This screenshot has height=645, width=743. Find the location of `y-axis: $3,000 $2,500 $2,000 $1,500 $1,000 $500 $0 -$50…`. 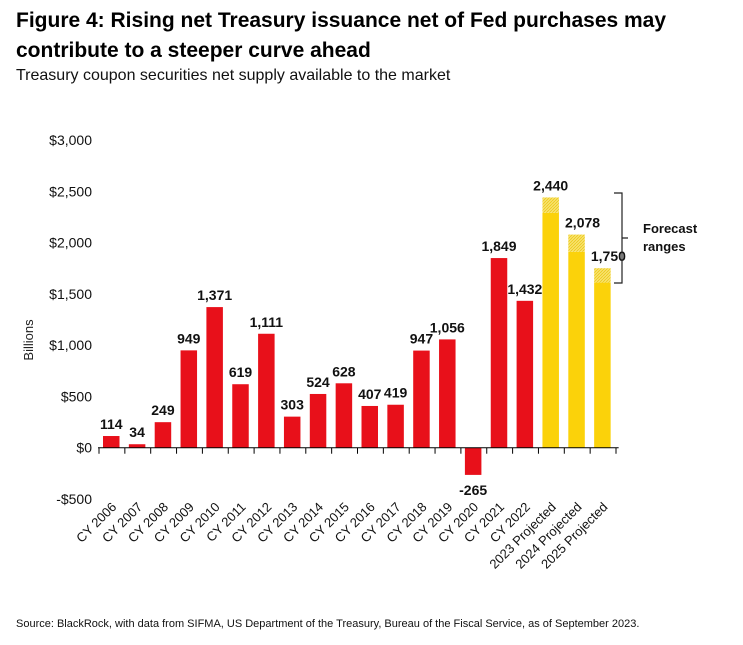

y-axis: $3,000 $2,500 $2,000 $1,500 $1,000 $500 $0 -$50… is located at coordinates (70, 319).